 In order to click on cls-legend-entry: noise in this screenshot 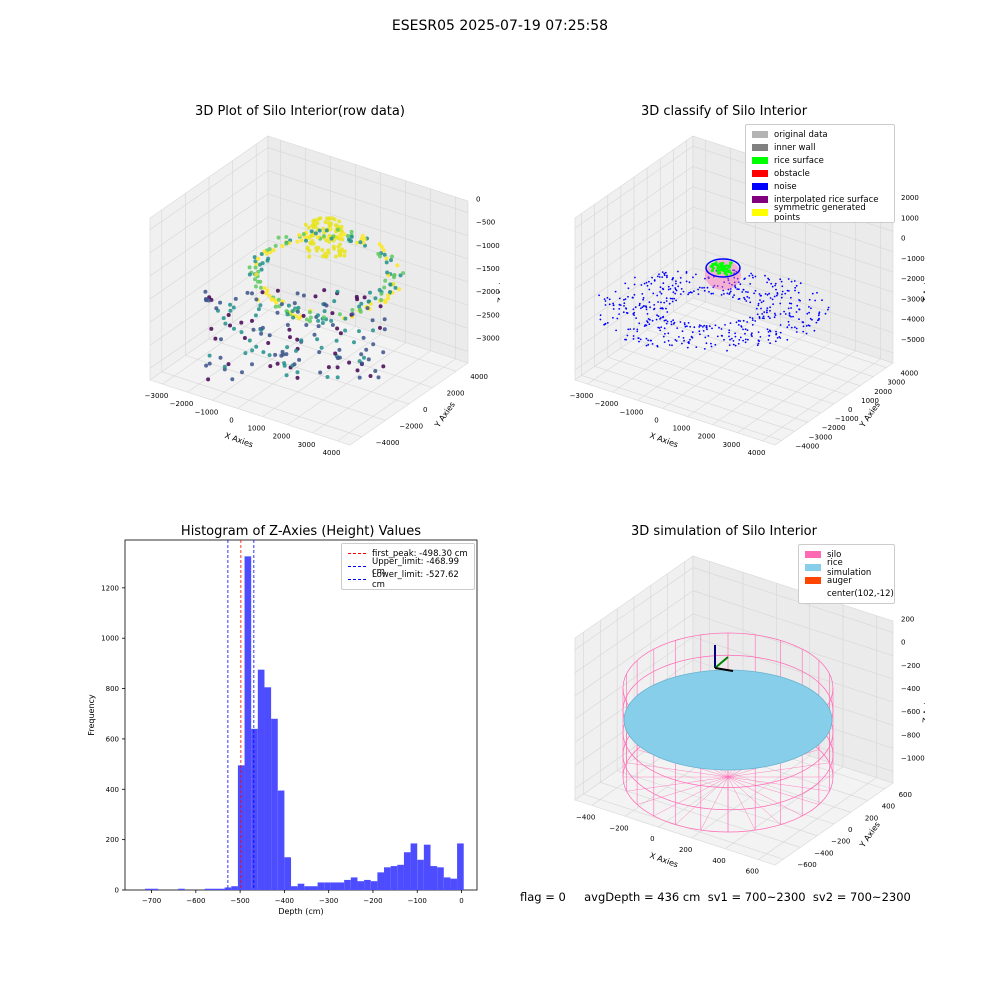, I will do `click(820, 186)`.